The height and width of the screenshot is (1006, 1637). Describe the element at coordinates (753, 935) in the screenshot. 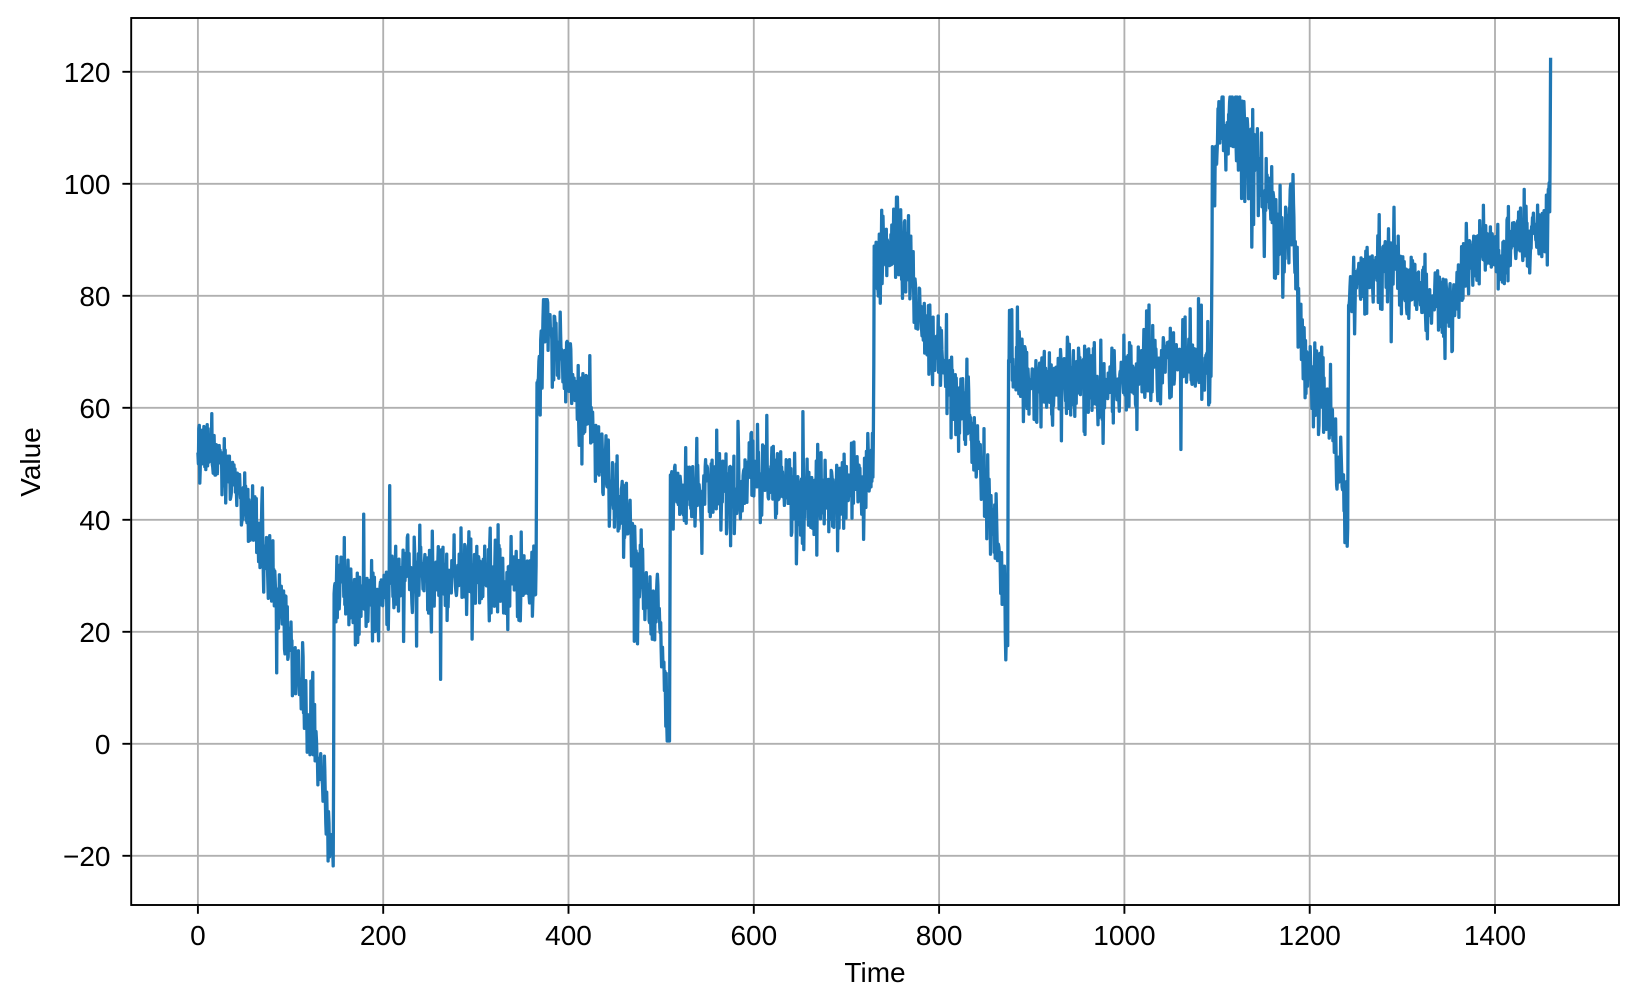

I see `svg-text: 600` at that location.